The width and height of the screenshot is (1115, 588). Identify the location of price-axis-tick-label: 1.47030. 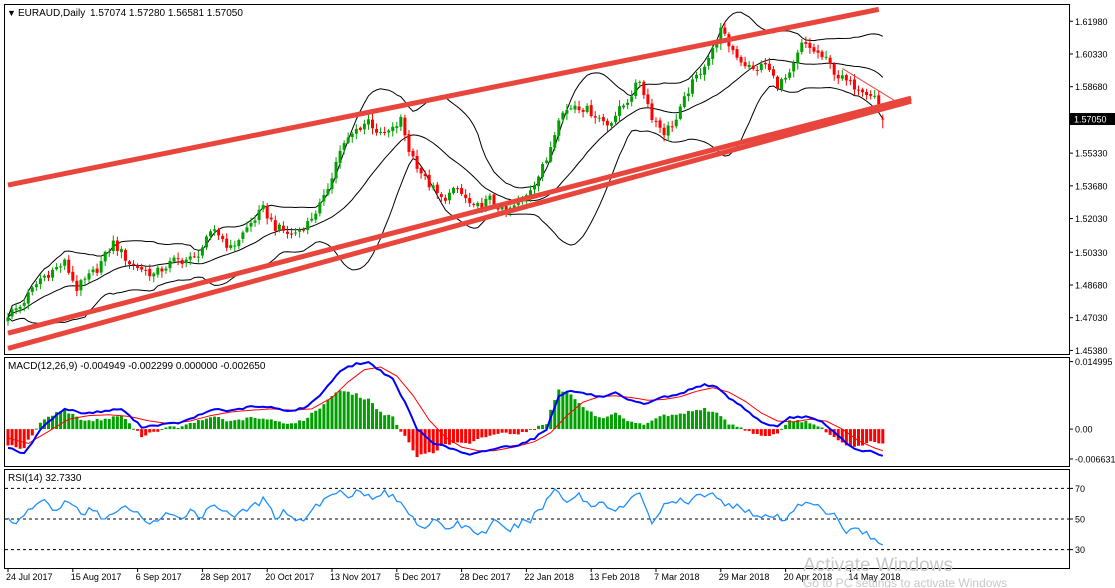
(1091, 318).